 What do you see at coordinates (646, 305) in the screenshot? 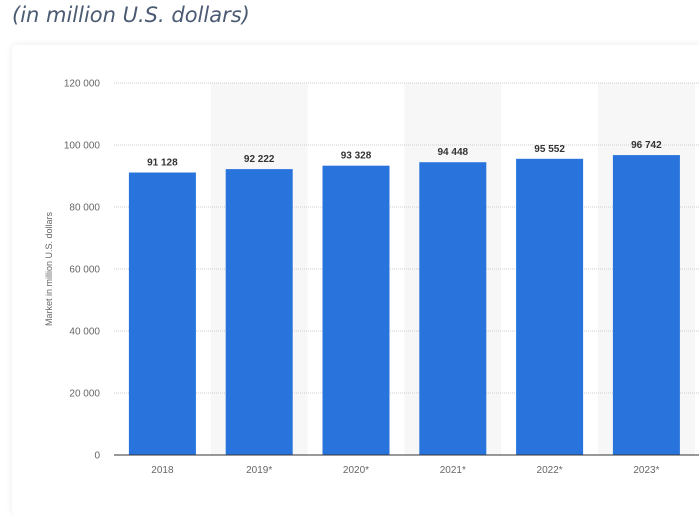
I see `bar-2023*` at bounding box center [646, 305].